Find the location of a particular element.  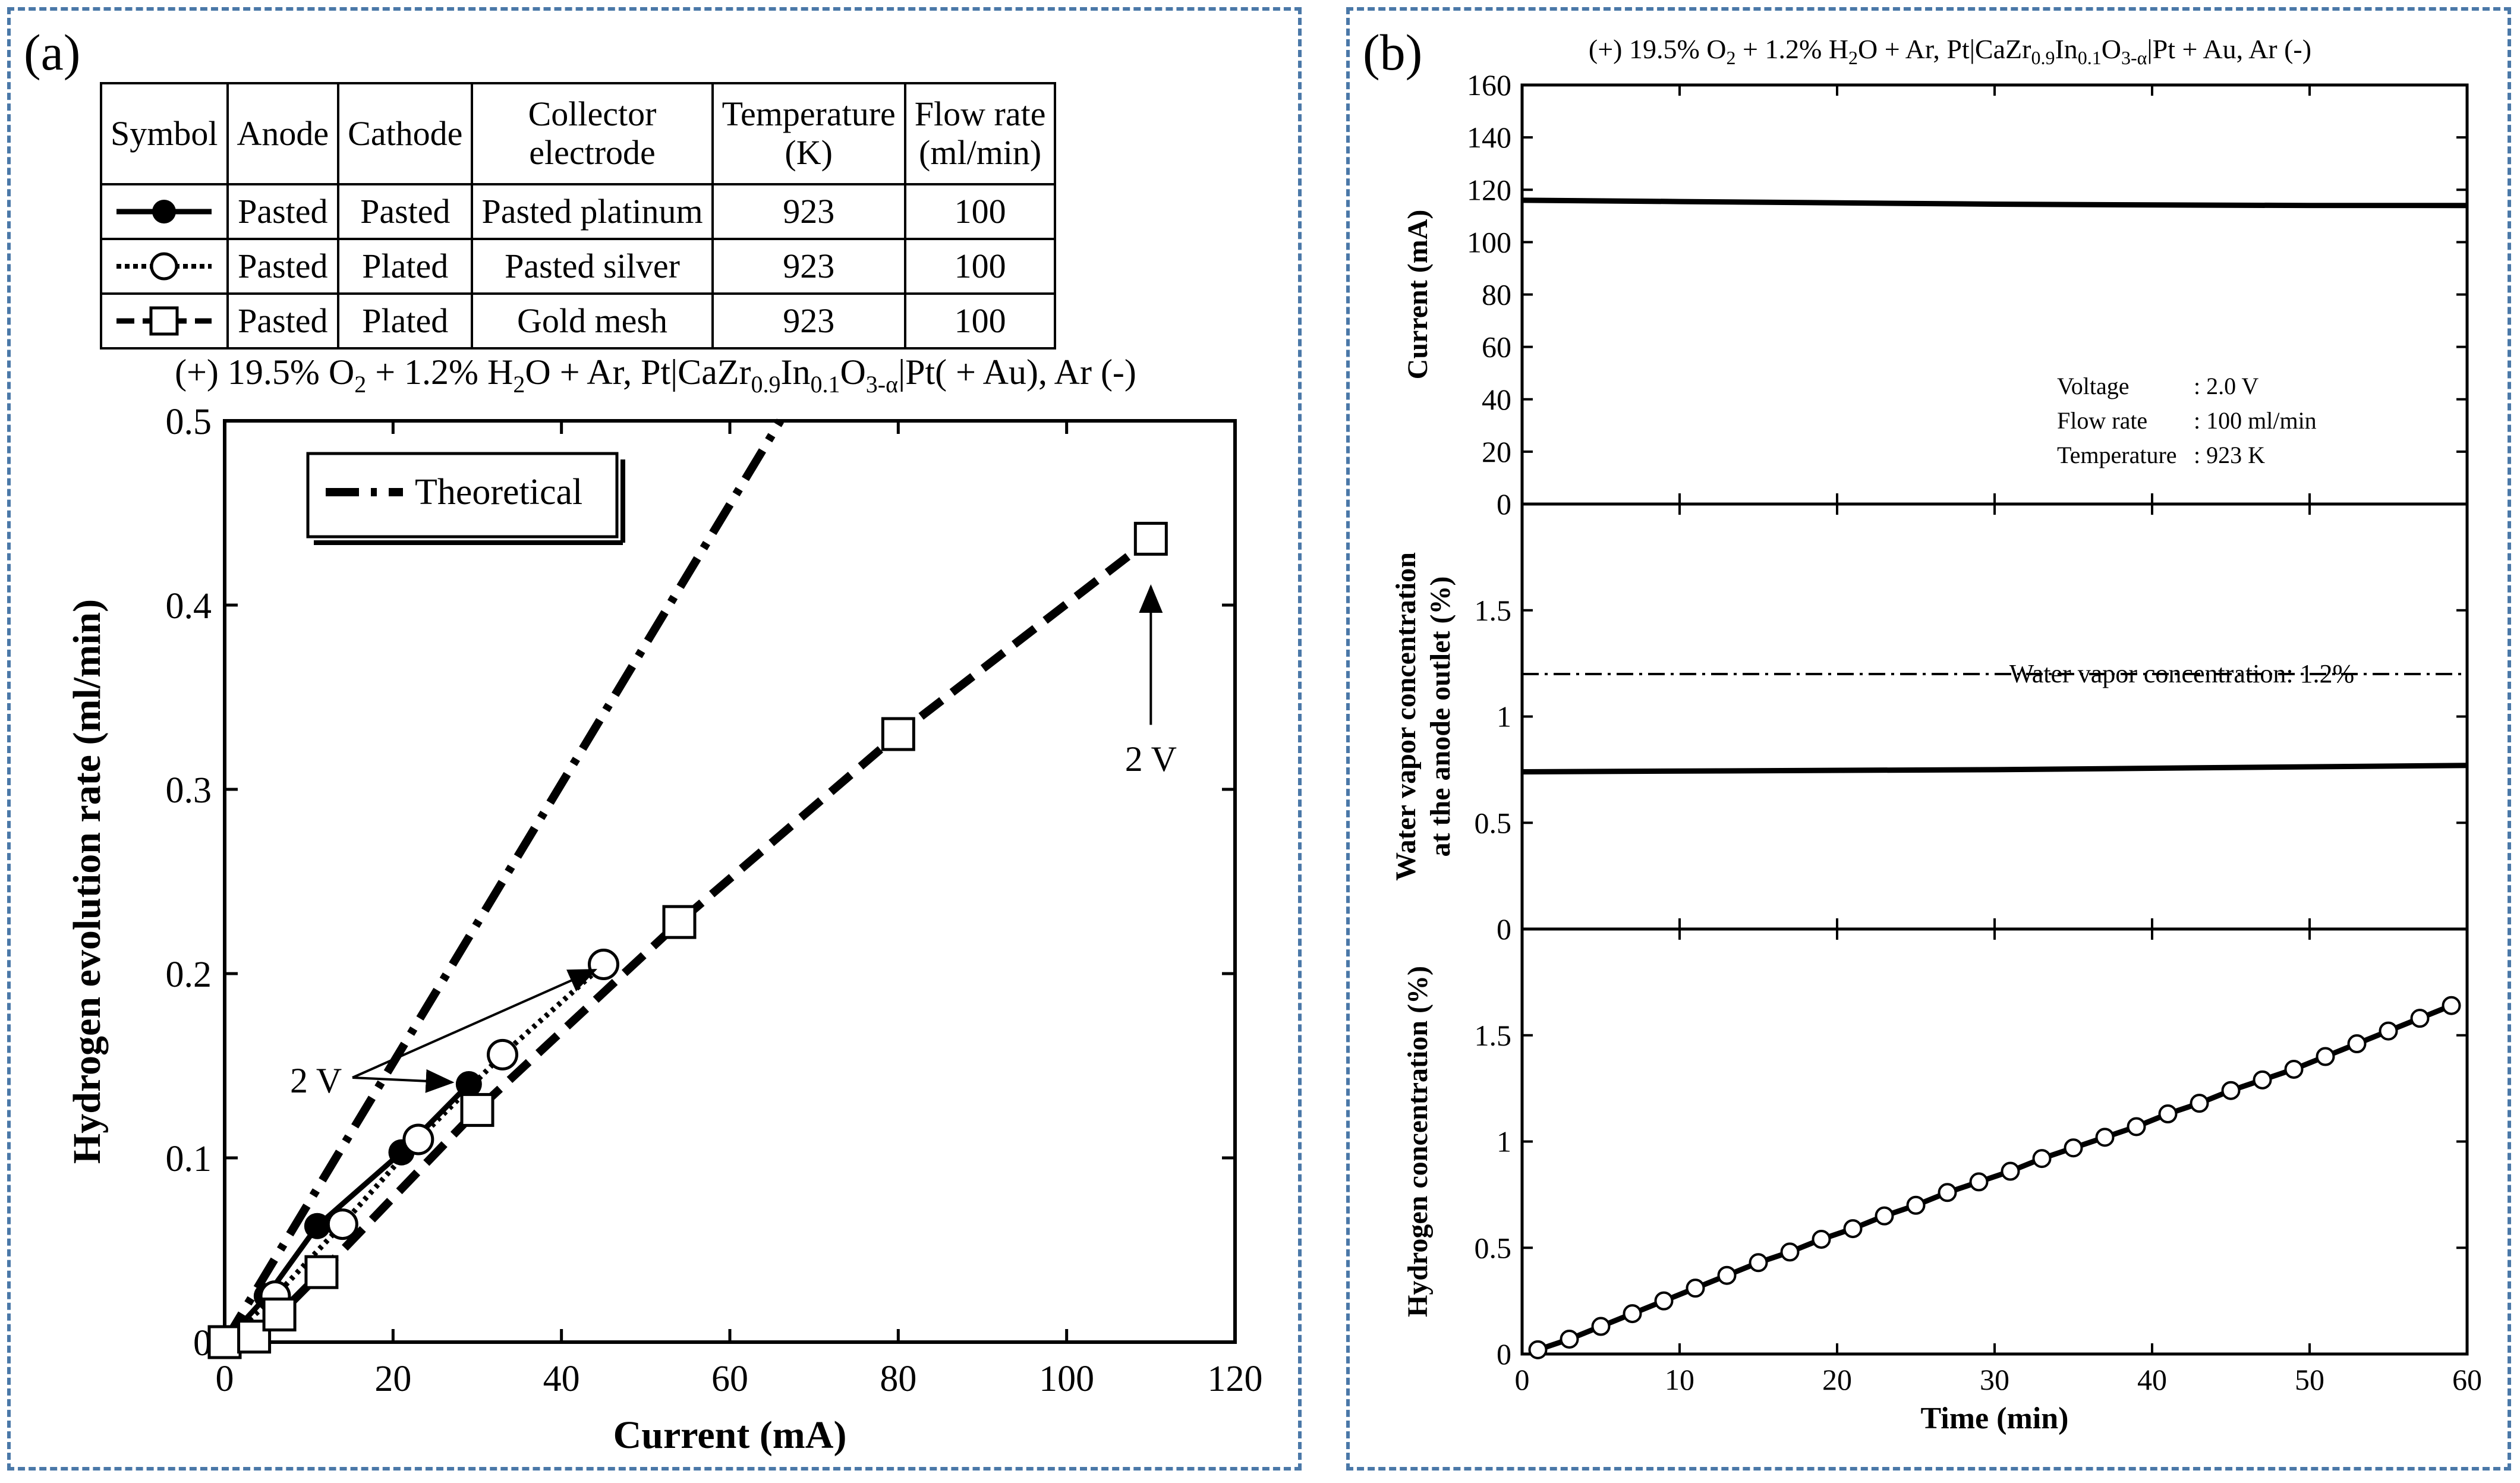

y-axis-label: Hydrogen concentration (%) is located at coordinates (1418, 1141).